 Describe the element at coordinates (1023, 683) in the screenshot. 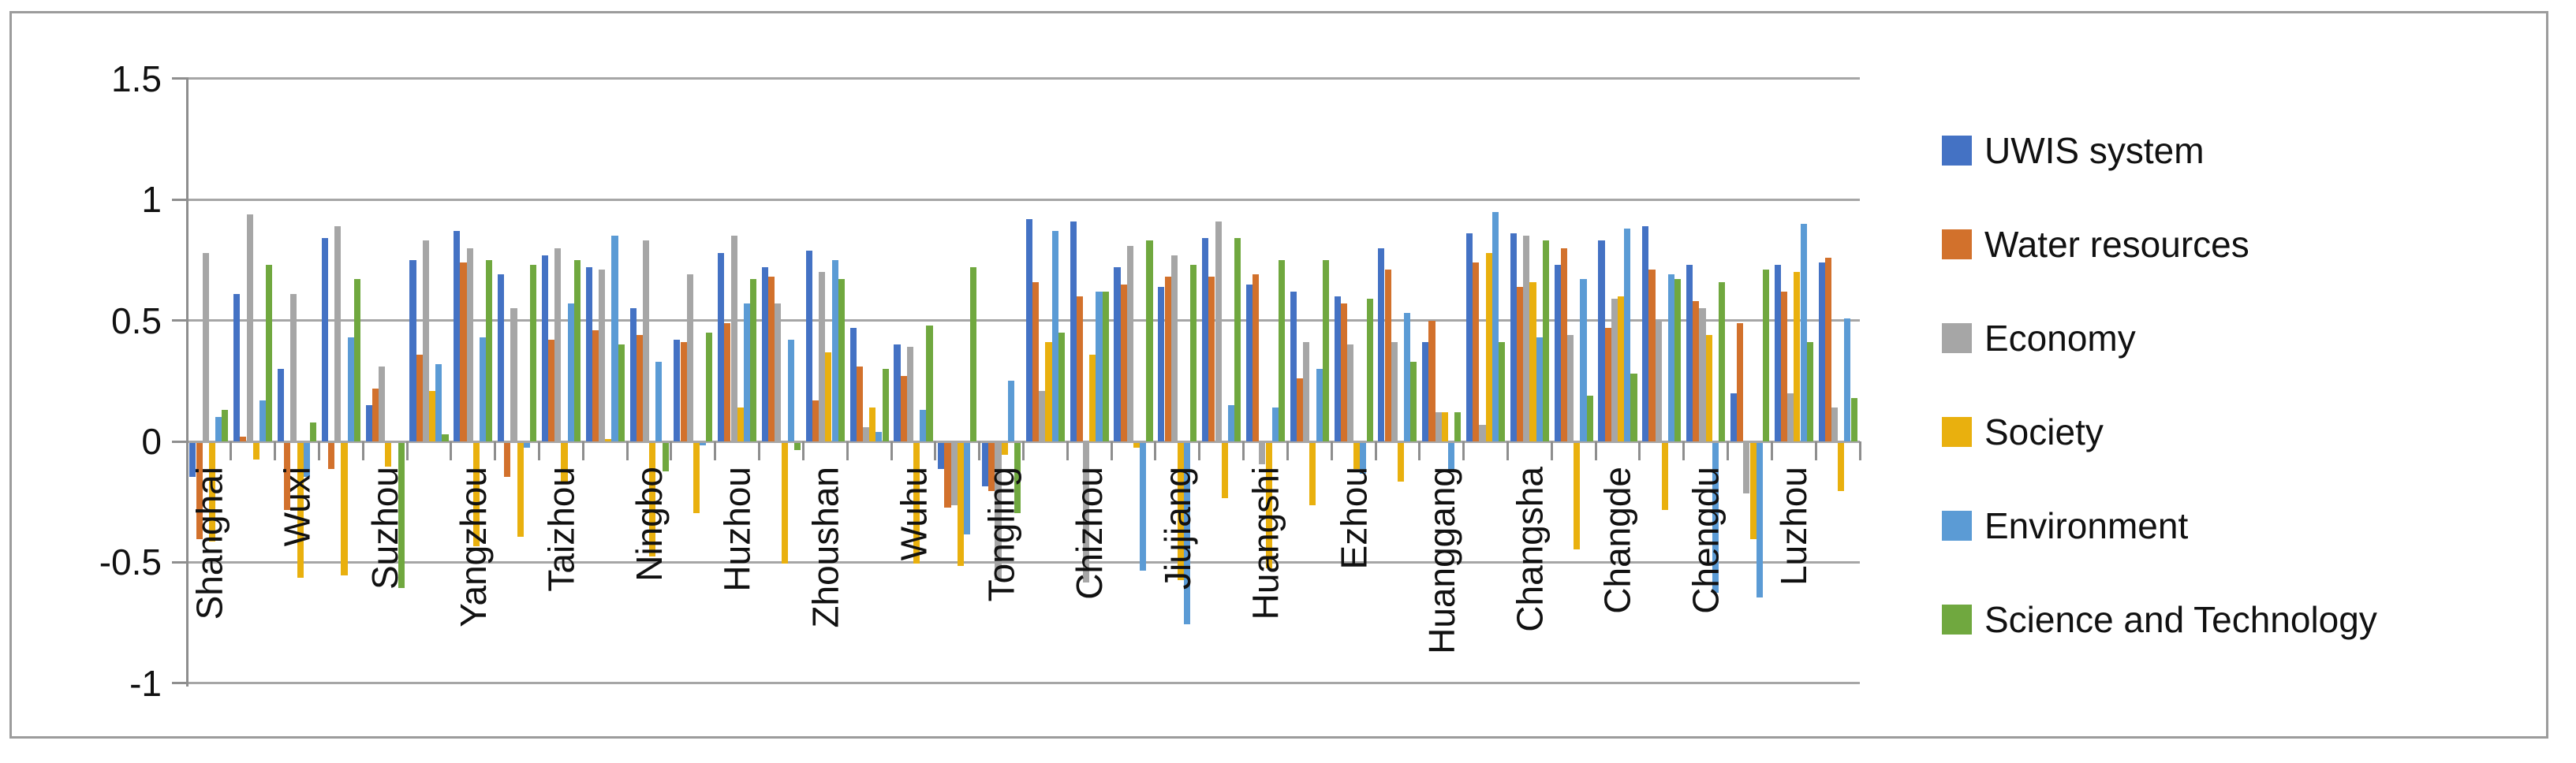

I see `gridline-y--1` at that location.